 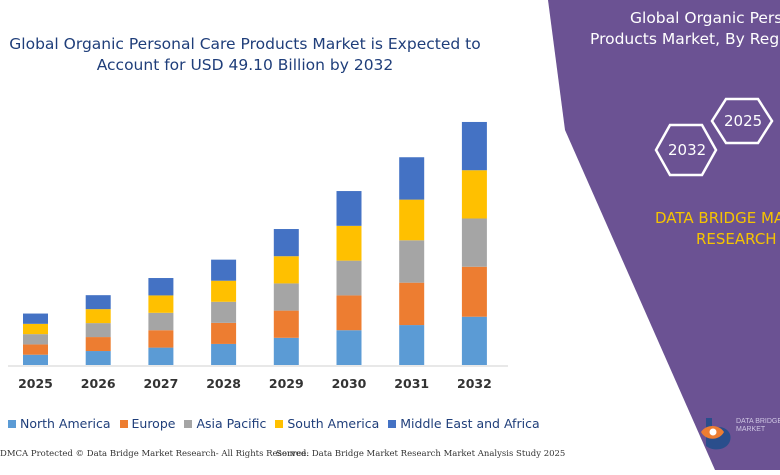 I want to click on legend-swatch-middle-east-and-africa, so click(x=392, y=423).